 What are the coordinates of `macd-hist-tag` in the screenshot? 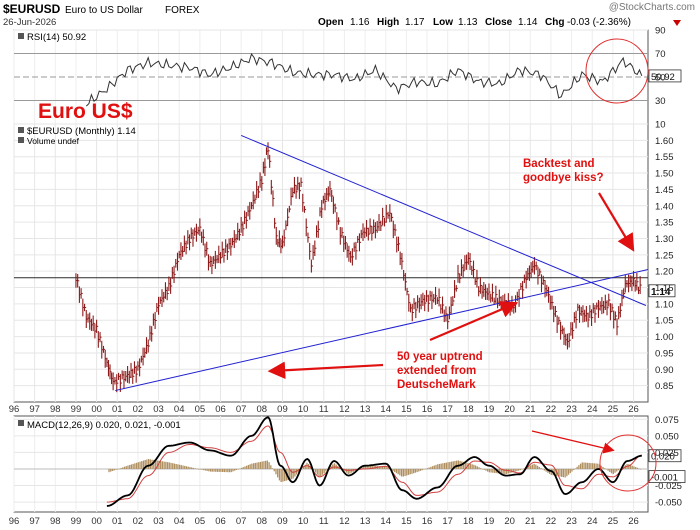 It's located at (667, 477).